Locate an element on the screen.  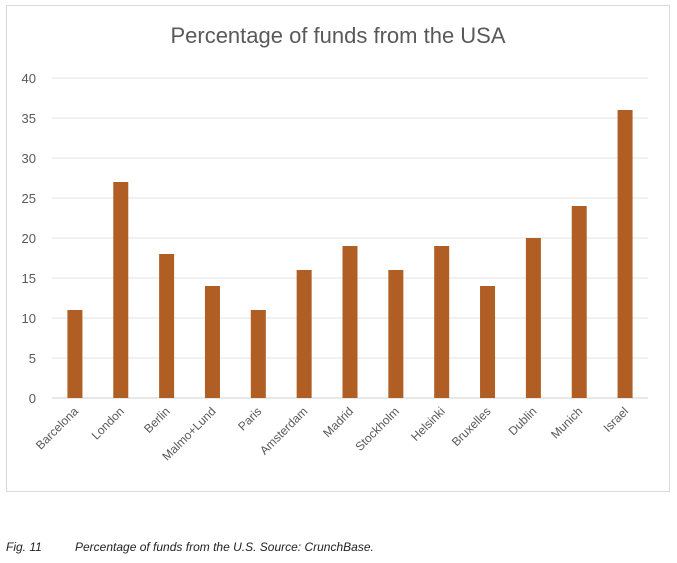
y-tick-label: 0 is located at coordinates (32, 398).